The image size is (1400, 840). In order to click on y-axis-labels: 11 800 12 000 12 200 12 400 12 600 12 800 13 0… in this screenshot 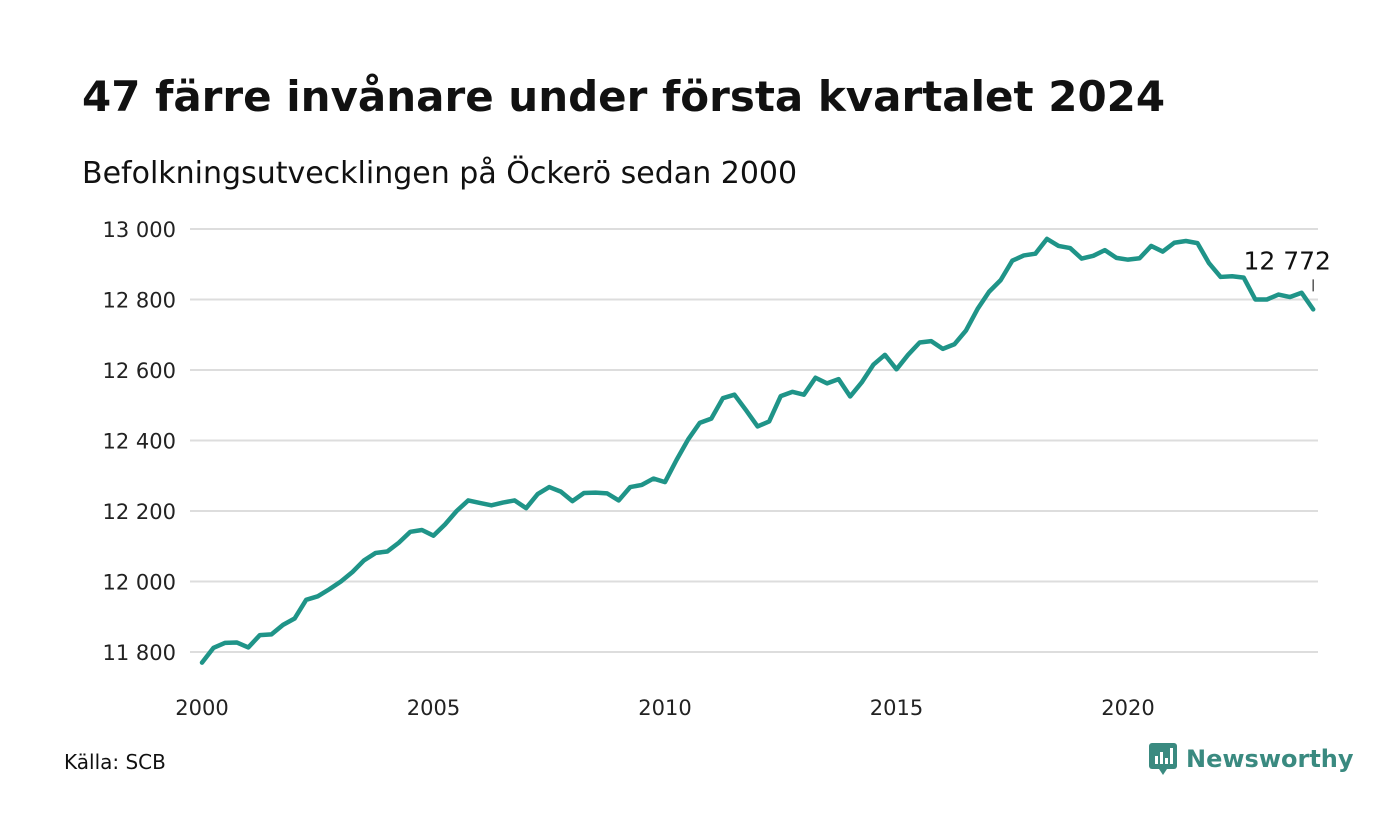, I will do `click(139, 441)`.